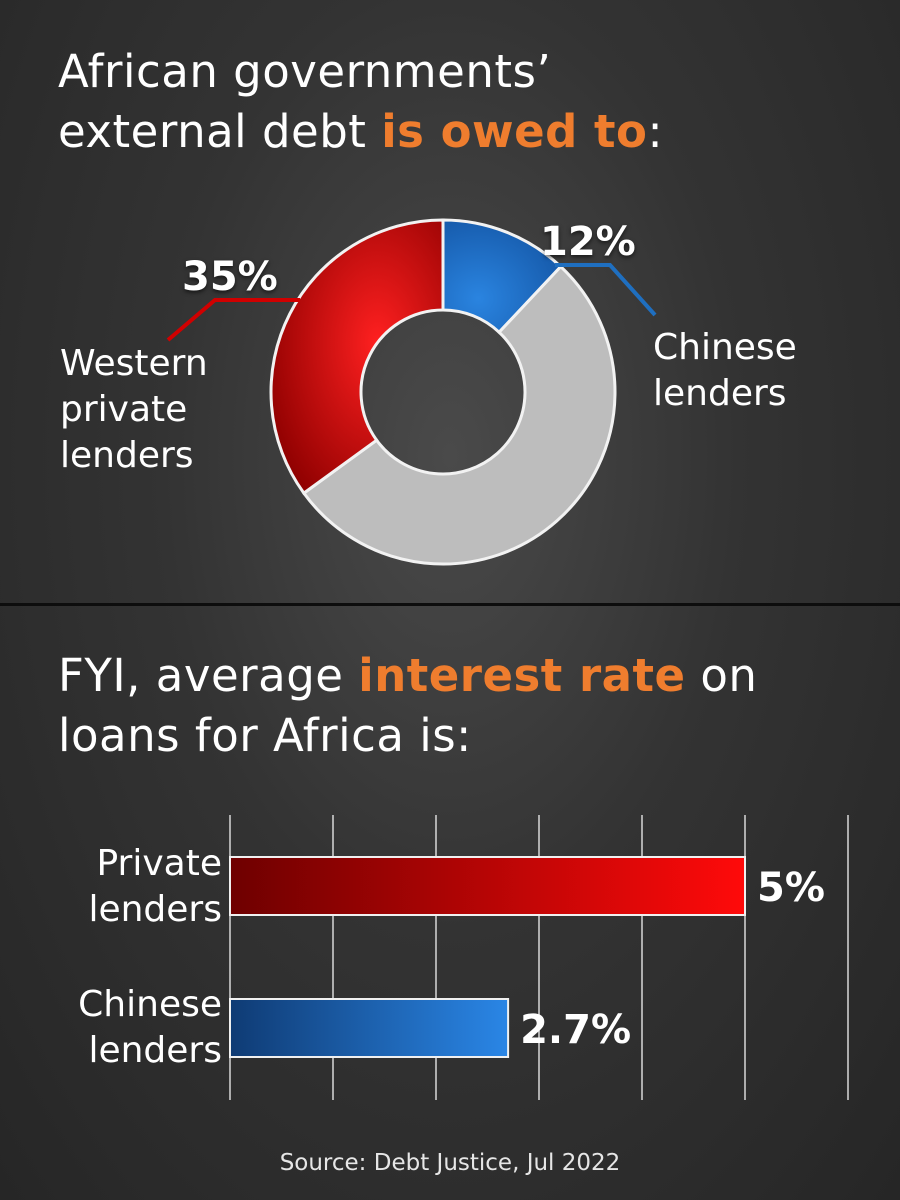  What do you see at coordinates (487, 886) in the screenshot?
I see `private-lenders-bar` at bounding box center [487, 886].